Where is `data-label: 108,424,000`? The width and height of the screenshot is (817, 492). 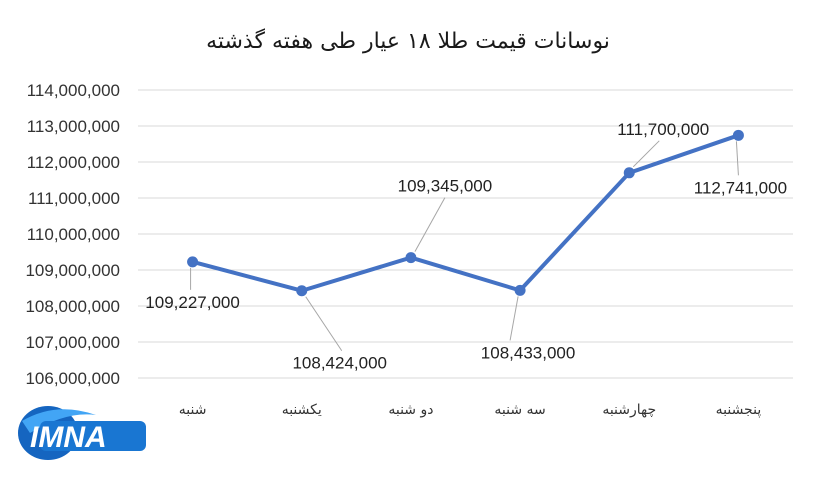
data-label: 108,424,000 is located at coordinates (339, 363).